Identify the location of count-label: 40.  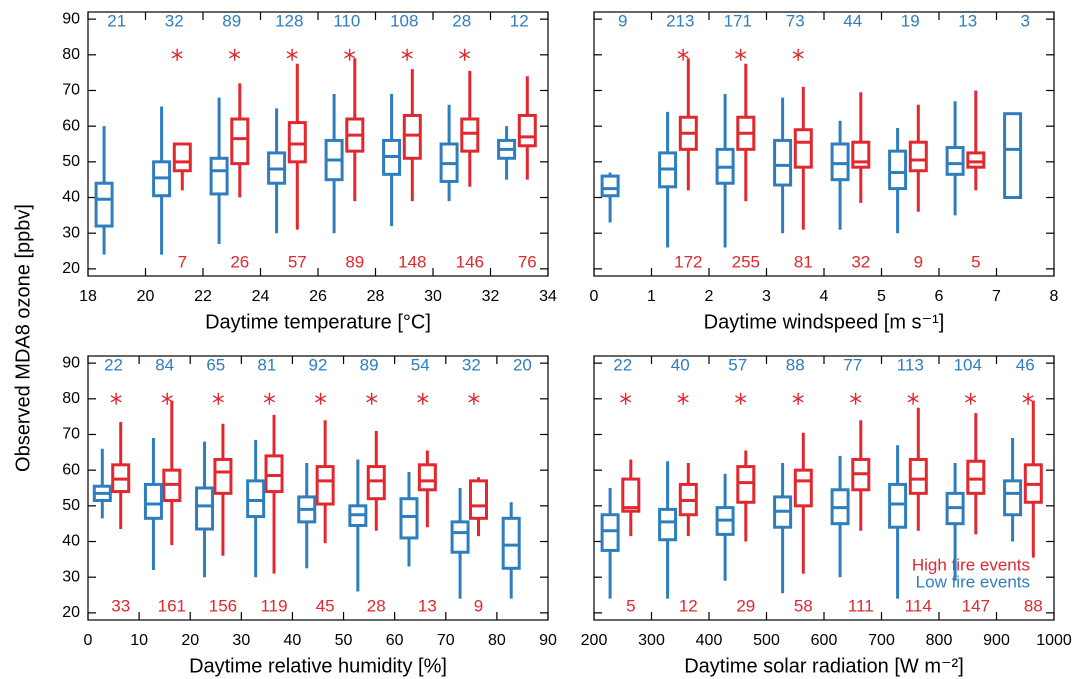
(680, 364).